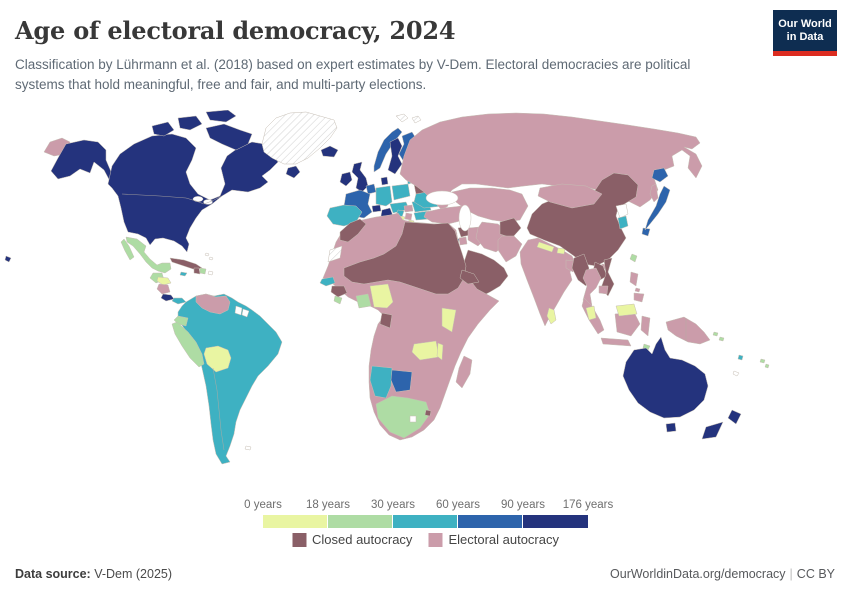 This screenshot has height=600, width=850. Describe the element at coordinates (188, 344) in the screenshot. I see `country-peru` at that location.